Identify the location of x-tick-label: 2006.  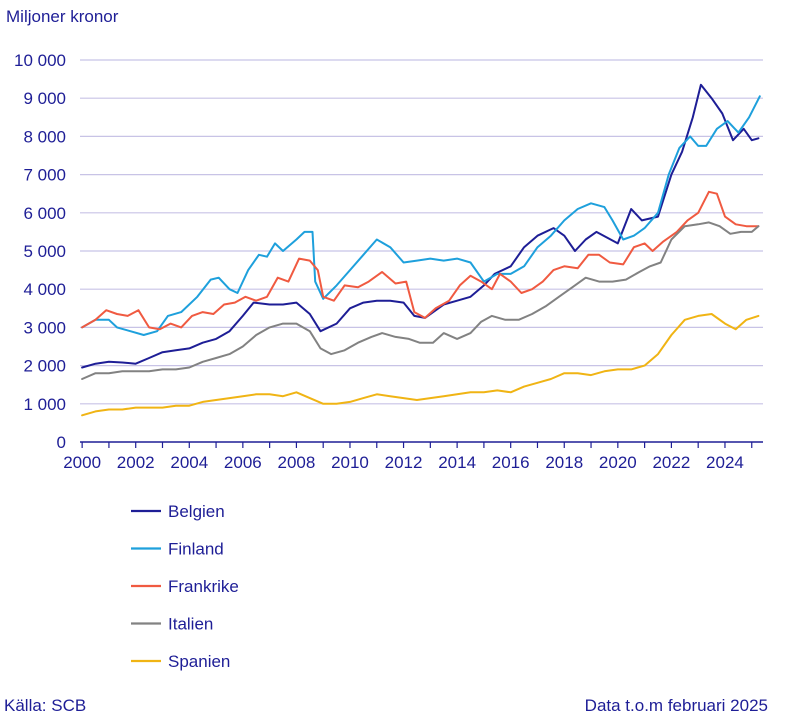
(243, 462).